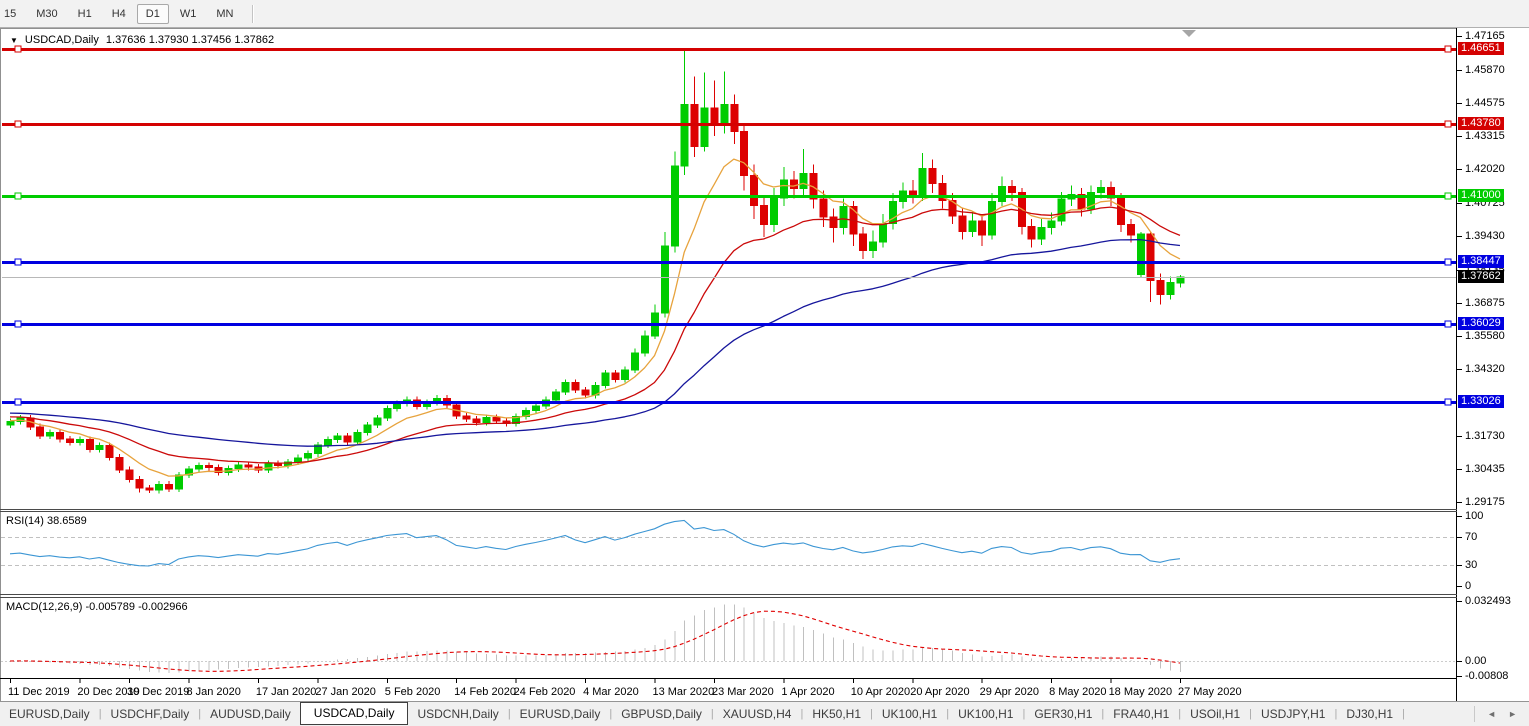 This screenshot has height=726, width=1529. Describe the element at coordinates (1501, 714) in the screenshot. I see `tab-scroll-controls: ◄ ►` at that location.